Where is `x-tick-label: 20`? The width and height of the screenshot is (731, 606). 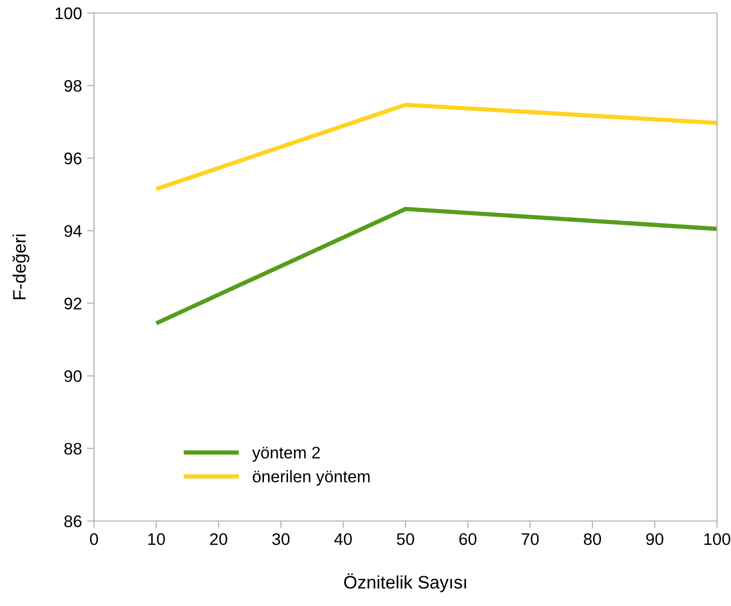
x-tick-label: 20 is located at coordinates (219, 539).